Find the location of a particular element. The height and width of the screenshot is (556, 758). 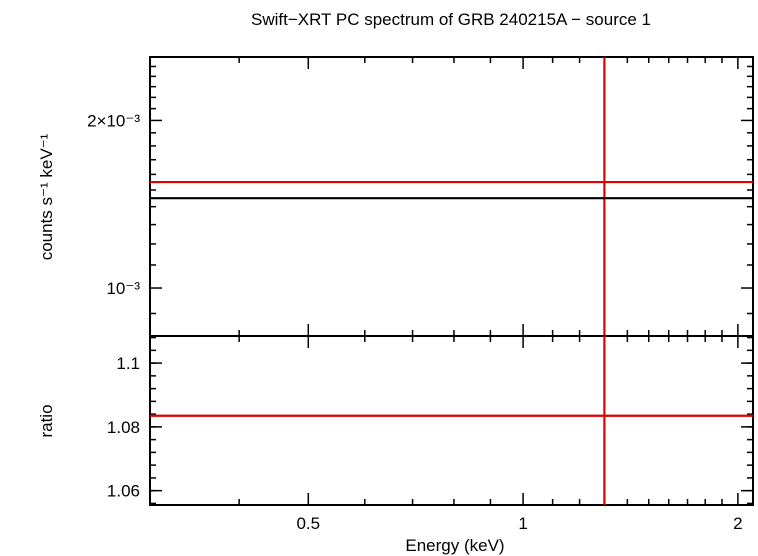

y-tick-label: 2×10⁻³ is located at coordinates (113, 120).